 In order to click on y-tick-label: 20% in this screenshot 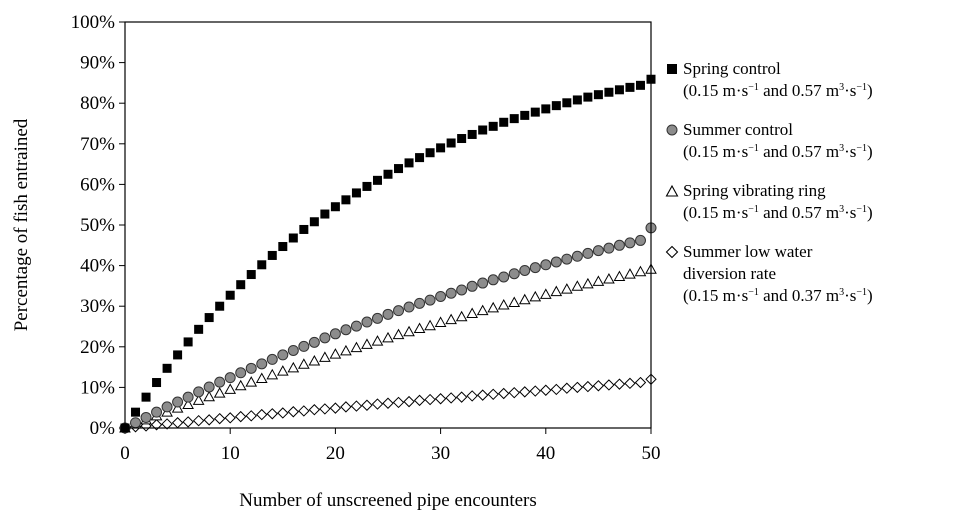, I will do `click(97, 347)`.